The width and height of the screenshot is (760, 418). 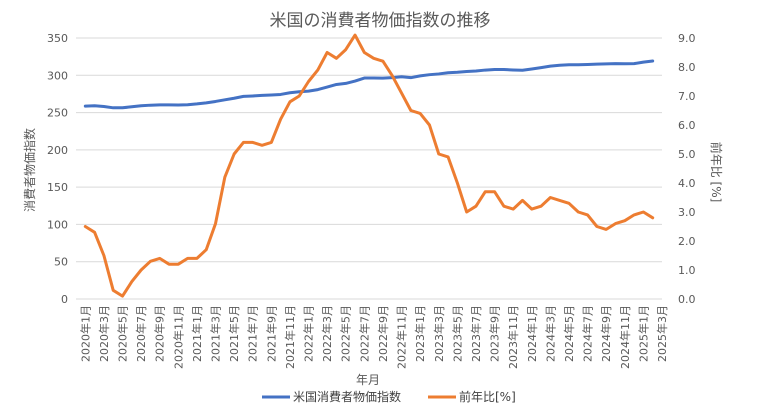 What do you see at coordinates (57, 38) in the screenshot?
I see `y-left-tick-label: 350` at bounding box center [57, 38].